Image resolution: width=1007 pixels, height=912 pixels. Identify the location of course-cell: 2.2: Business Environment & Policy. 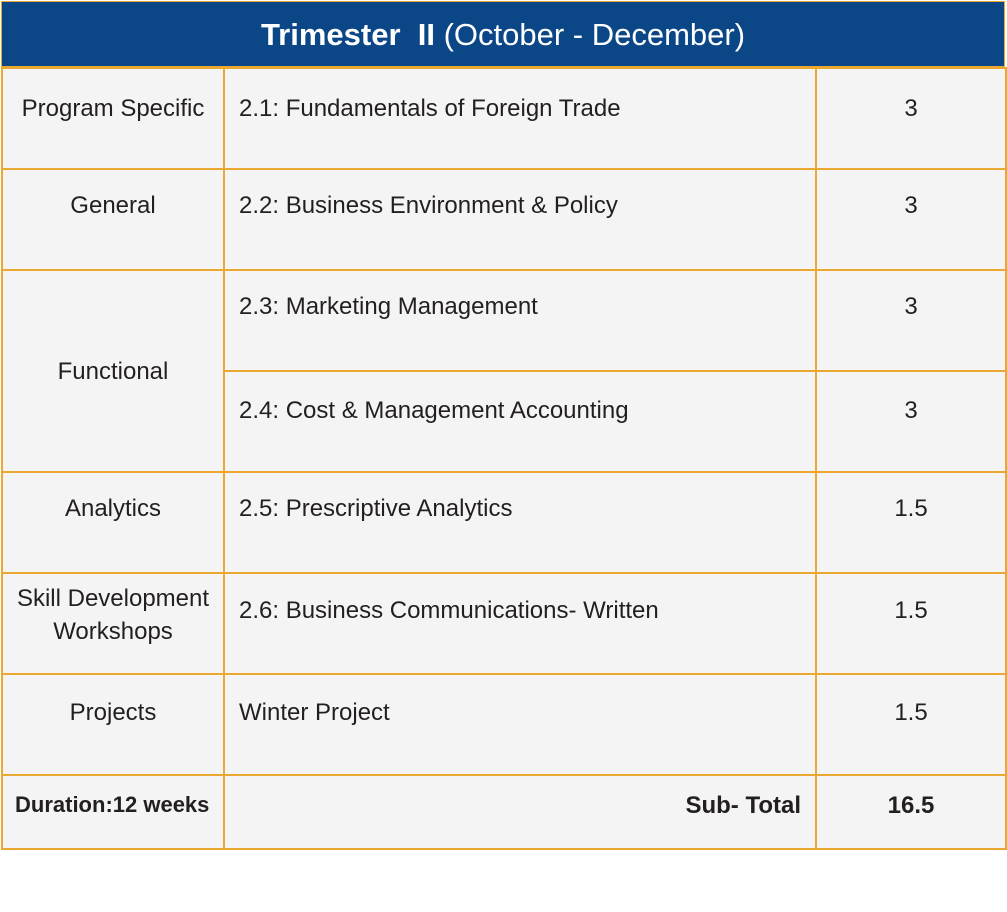
(520, 219).